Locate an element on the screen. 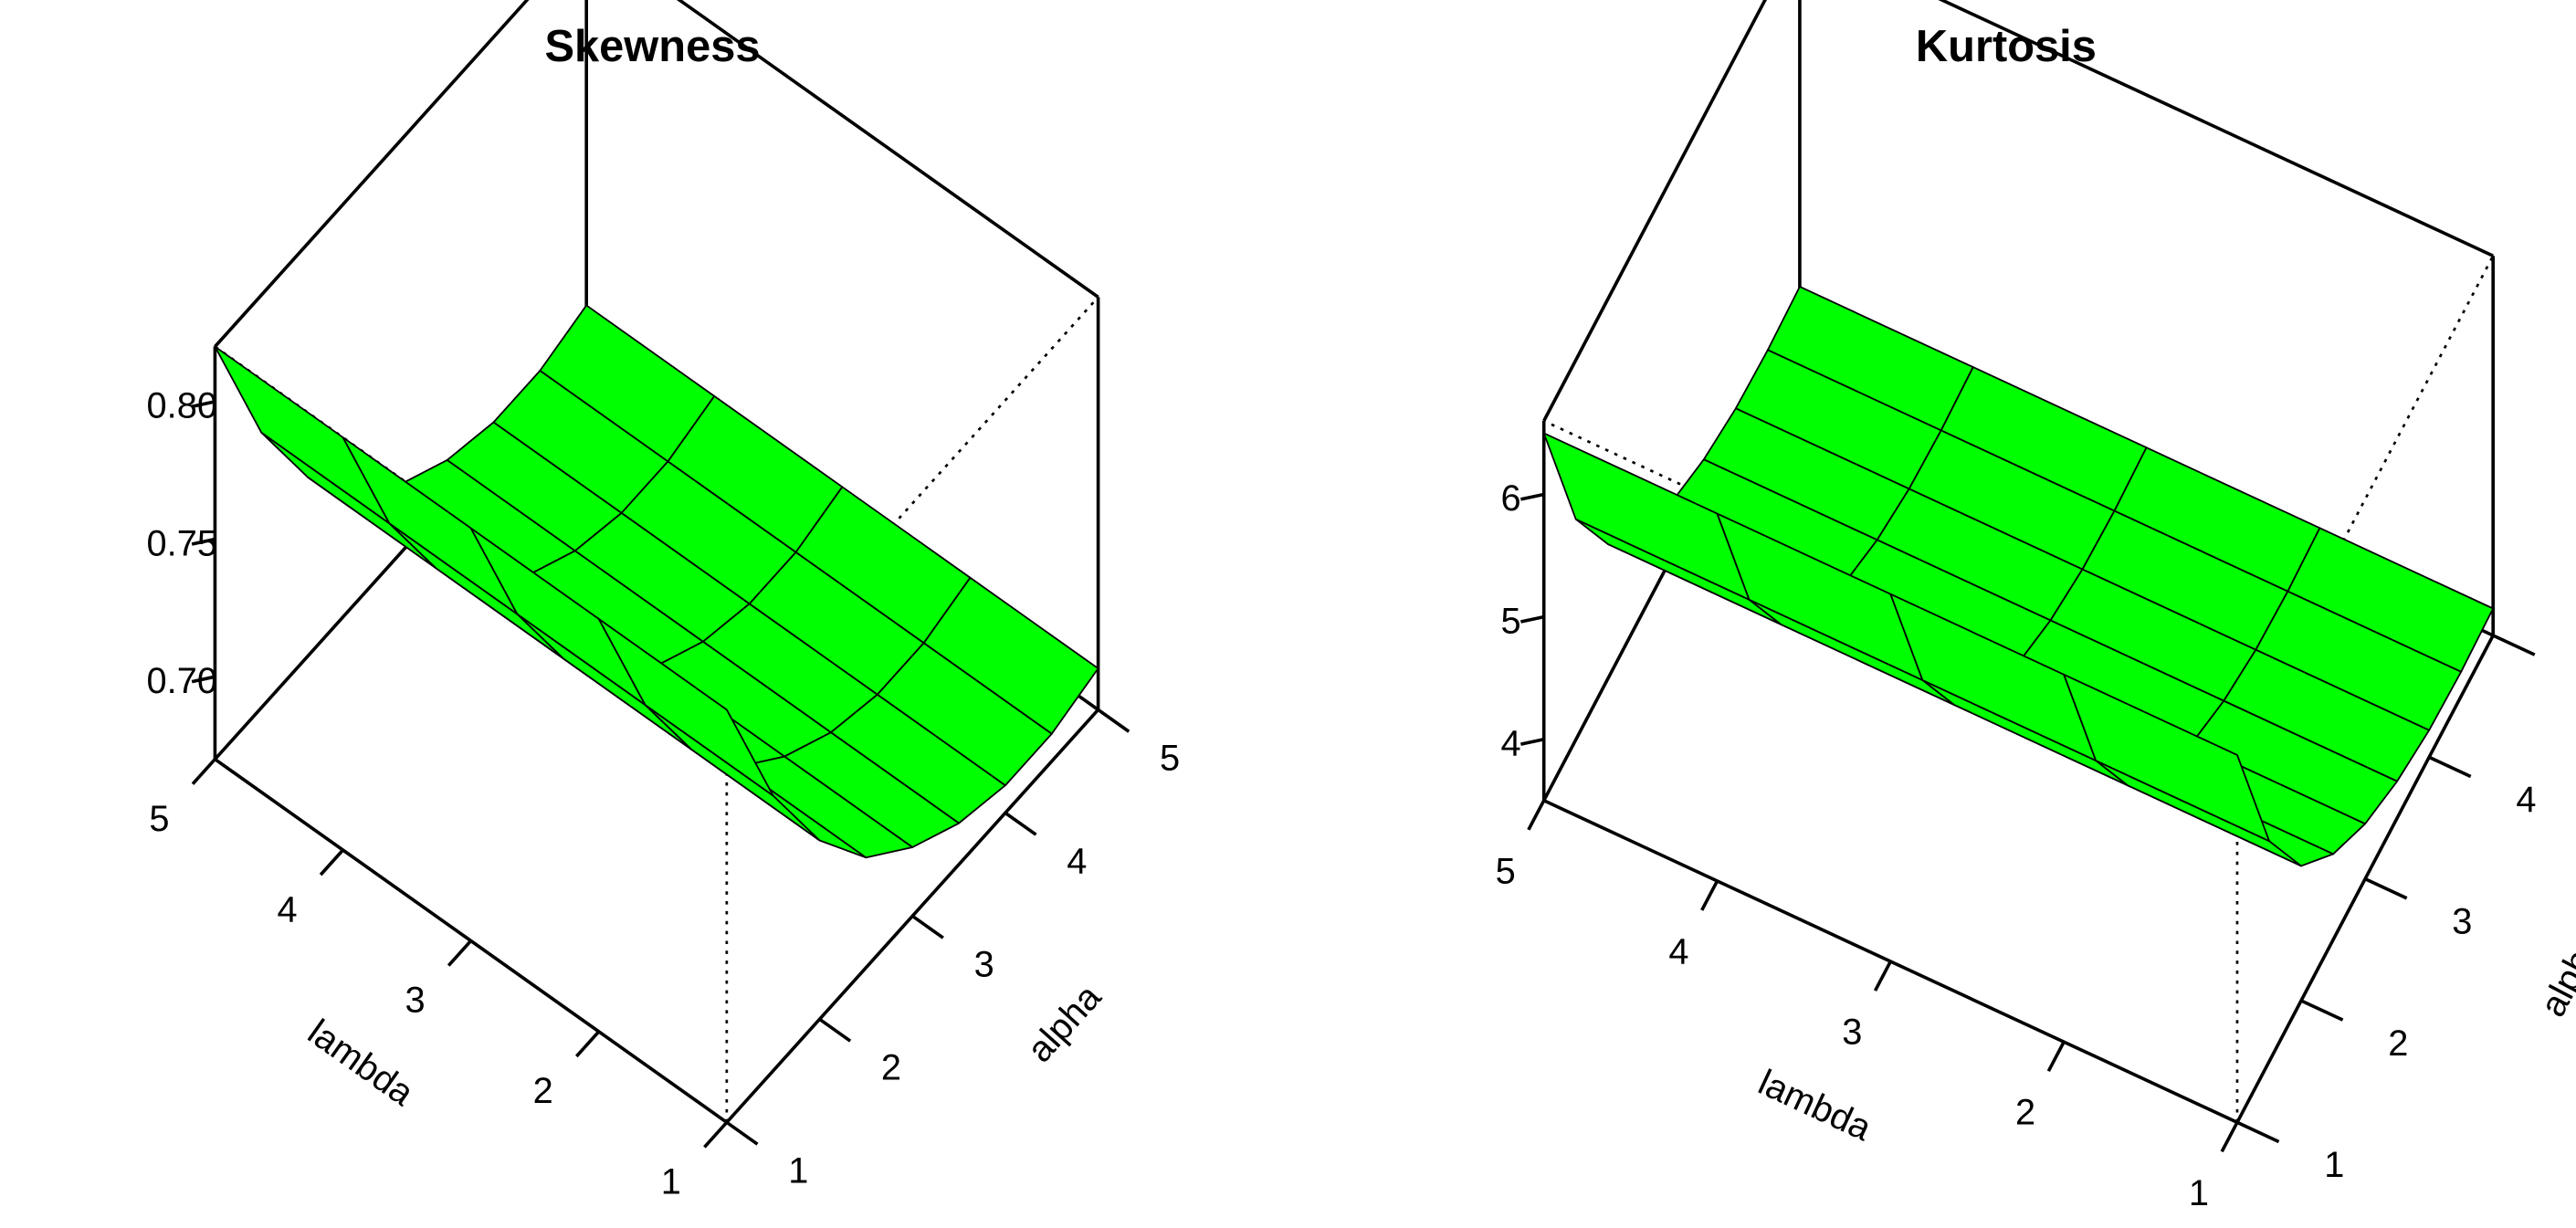 This screenshot has height=1228, width=2576. z-tick-label: 5 is located at coordinates (1510, 621).